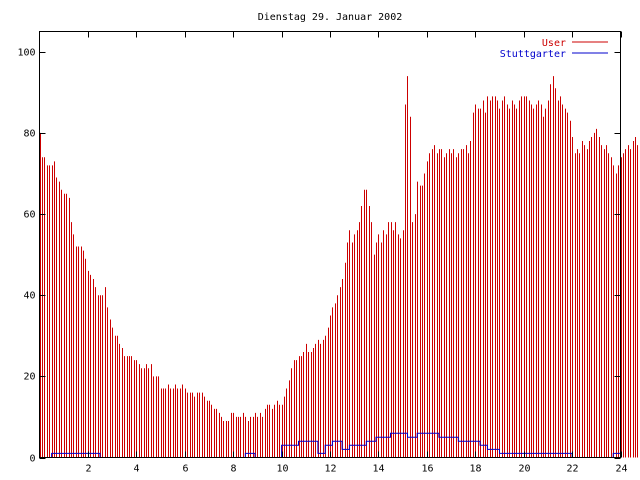 Image resolution: width=640 pixels, height=480 pixels. I want to click on legend-label-user: User, so click(554, 43).